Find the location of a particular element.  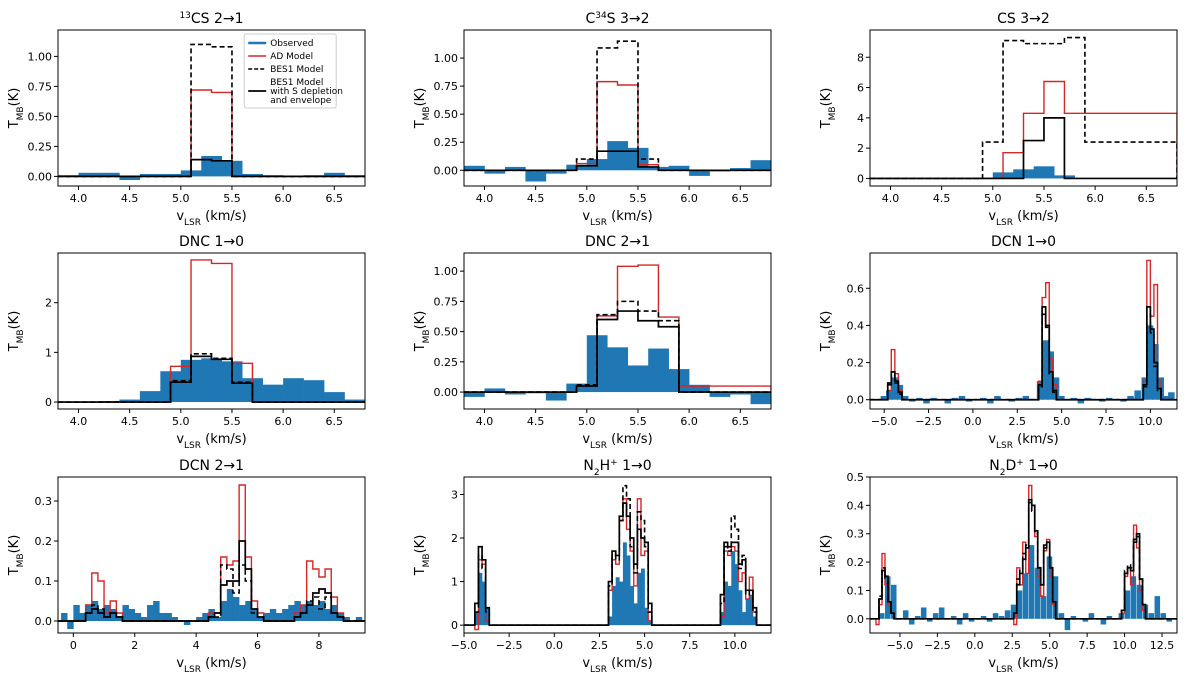

panel-title: CS 3→2 is located at coordinates (1023, 19).